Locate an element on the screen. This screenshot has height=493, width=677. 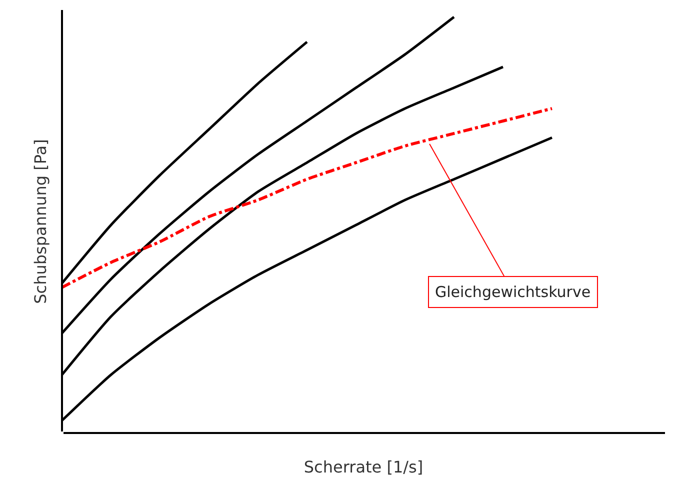
y-axis-title: Schubspannung [Pa] is located at coordinates (40, 221).